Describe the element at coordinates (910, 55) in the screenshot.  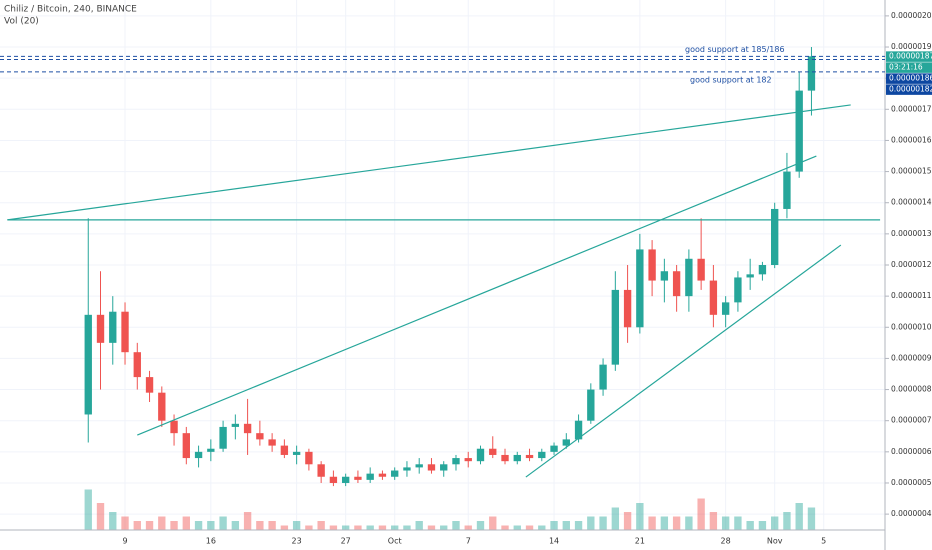
I see `price-label: 0.00000187` at that location.